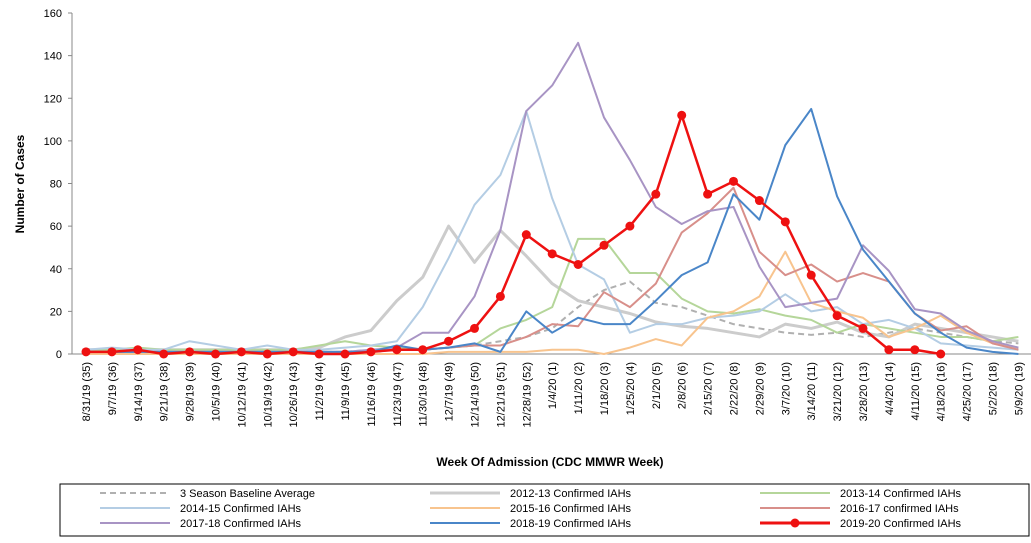 The width and height of the screenshot is (1031, 543). What do you see at coordinates (864, 391) in the screenshot?
I see `x-tick-label: 3/28/20 (13)` at bounding box center [864, 391].